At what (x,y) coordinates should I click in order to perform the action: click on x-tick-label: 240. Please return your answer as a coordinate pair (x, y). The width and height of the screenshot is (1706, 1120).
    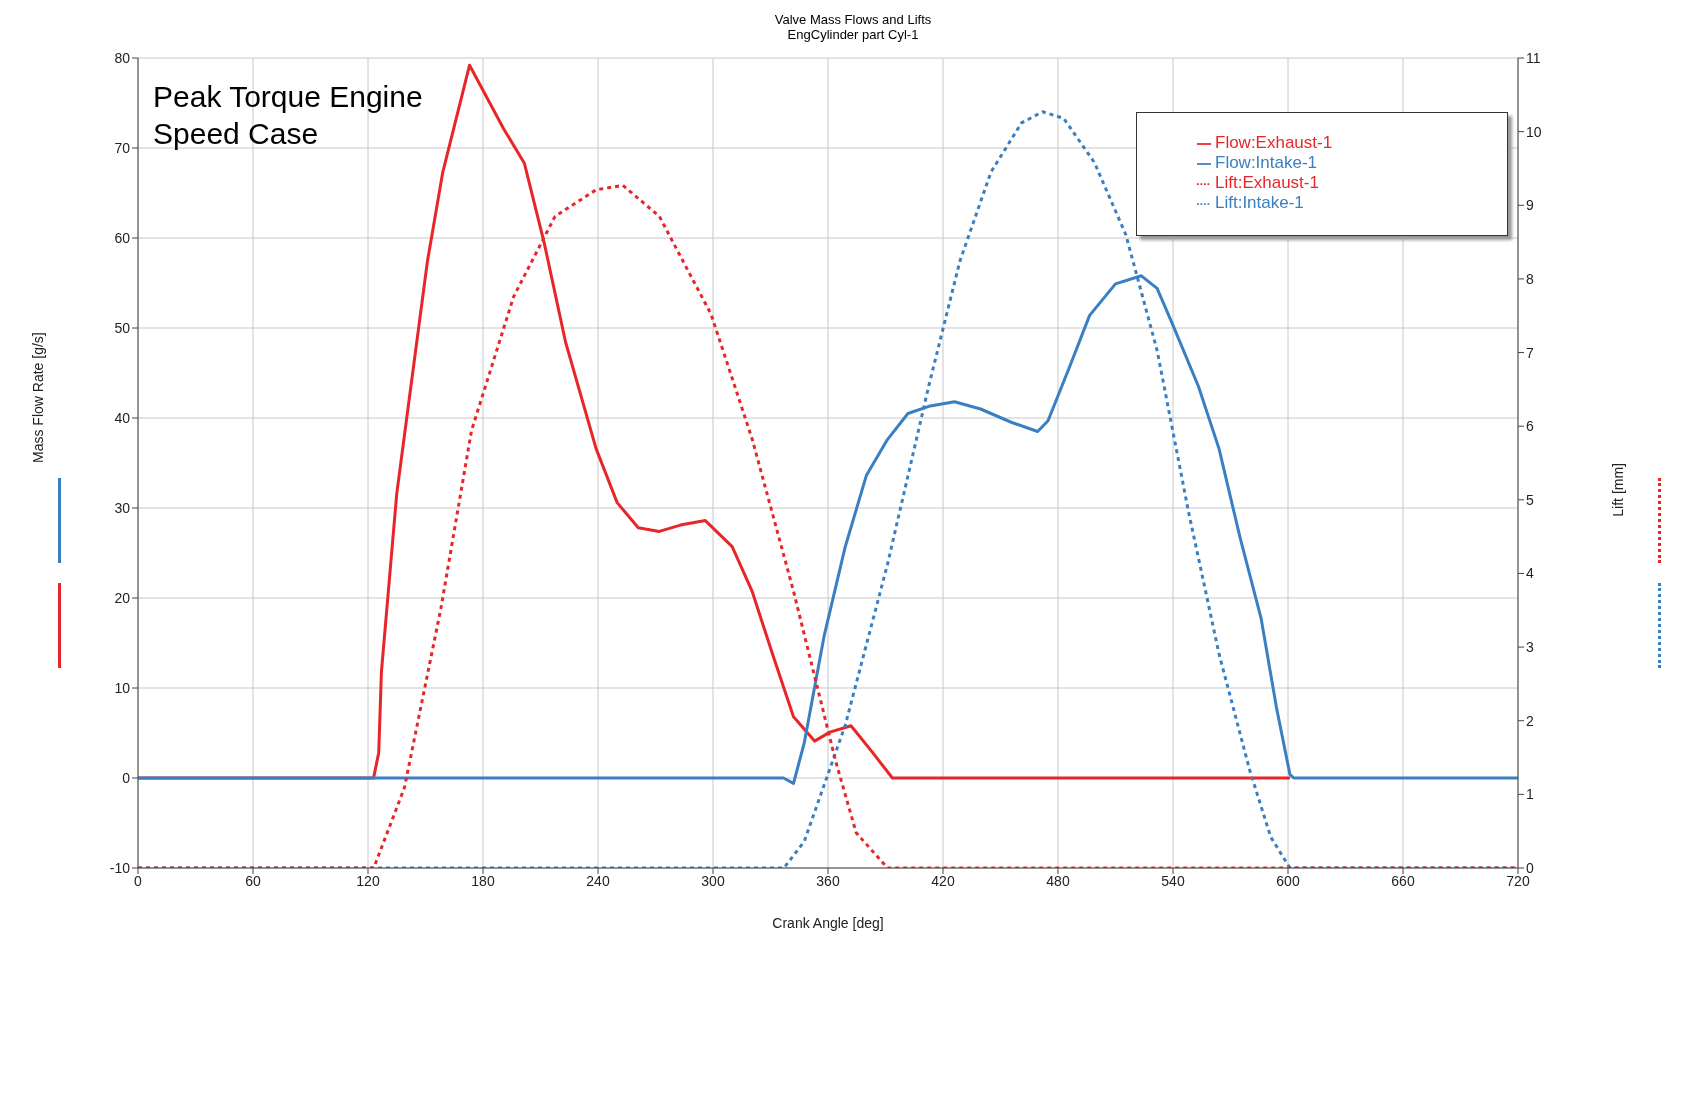
    Looking at the image, I should click on (598, 880).